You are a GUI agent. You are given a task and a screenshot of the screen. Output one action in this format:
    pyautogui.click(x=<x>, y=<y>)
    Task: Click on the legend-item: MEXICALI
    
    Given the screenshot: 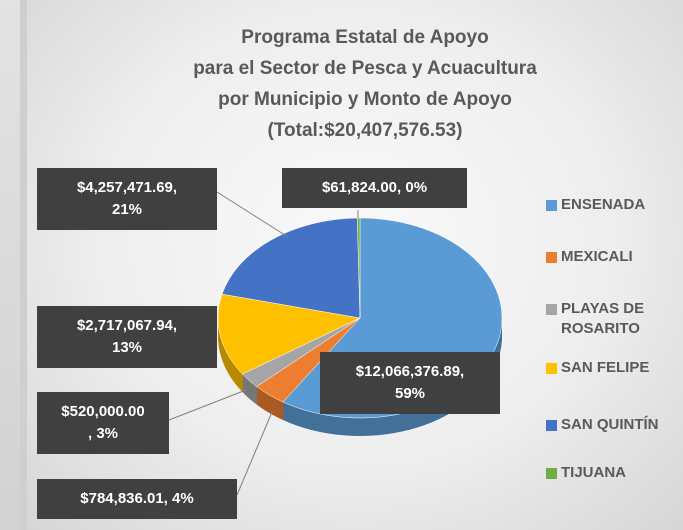 What is the action you would take?
    pyautogui.click(x=614, y=257)
    